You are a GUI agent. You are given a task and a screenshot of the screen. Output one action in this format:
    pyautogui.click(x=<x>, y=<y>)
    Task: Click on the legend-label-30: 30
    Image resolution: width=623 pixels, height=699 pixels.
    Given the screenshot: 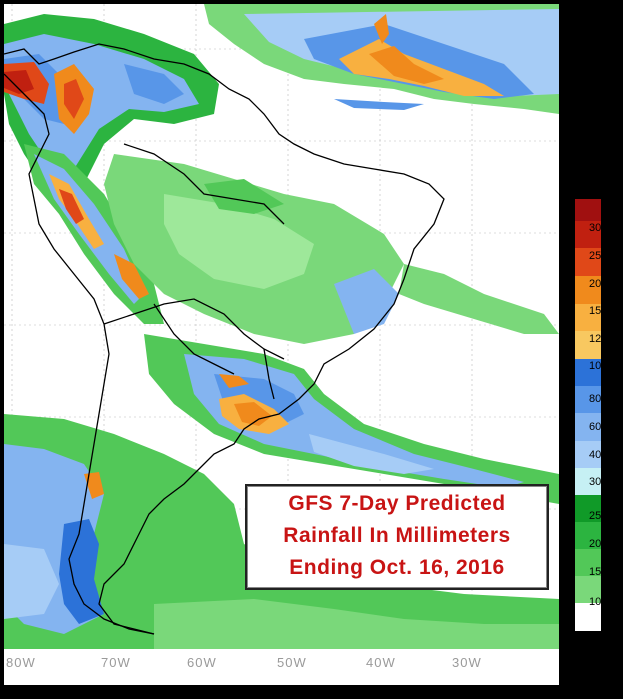 What is the action you would take?
    pyautogui.click(x=595, y=482)
    